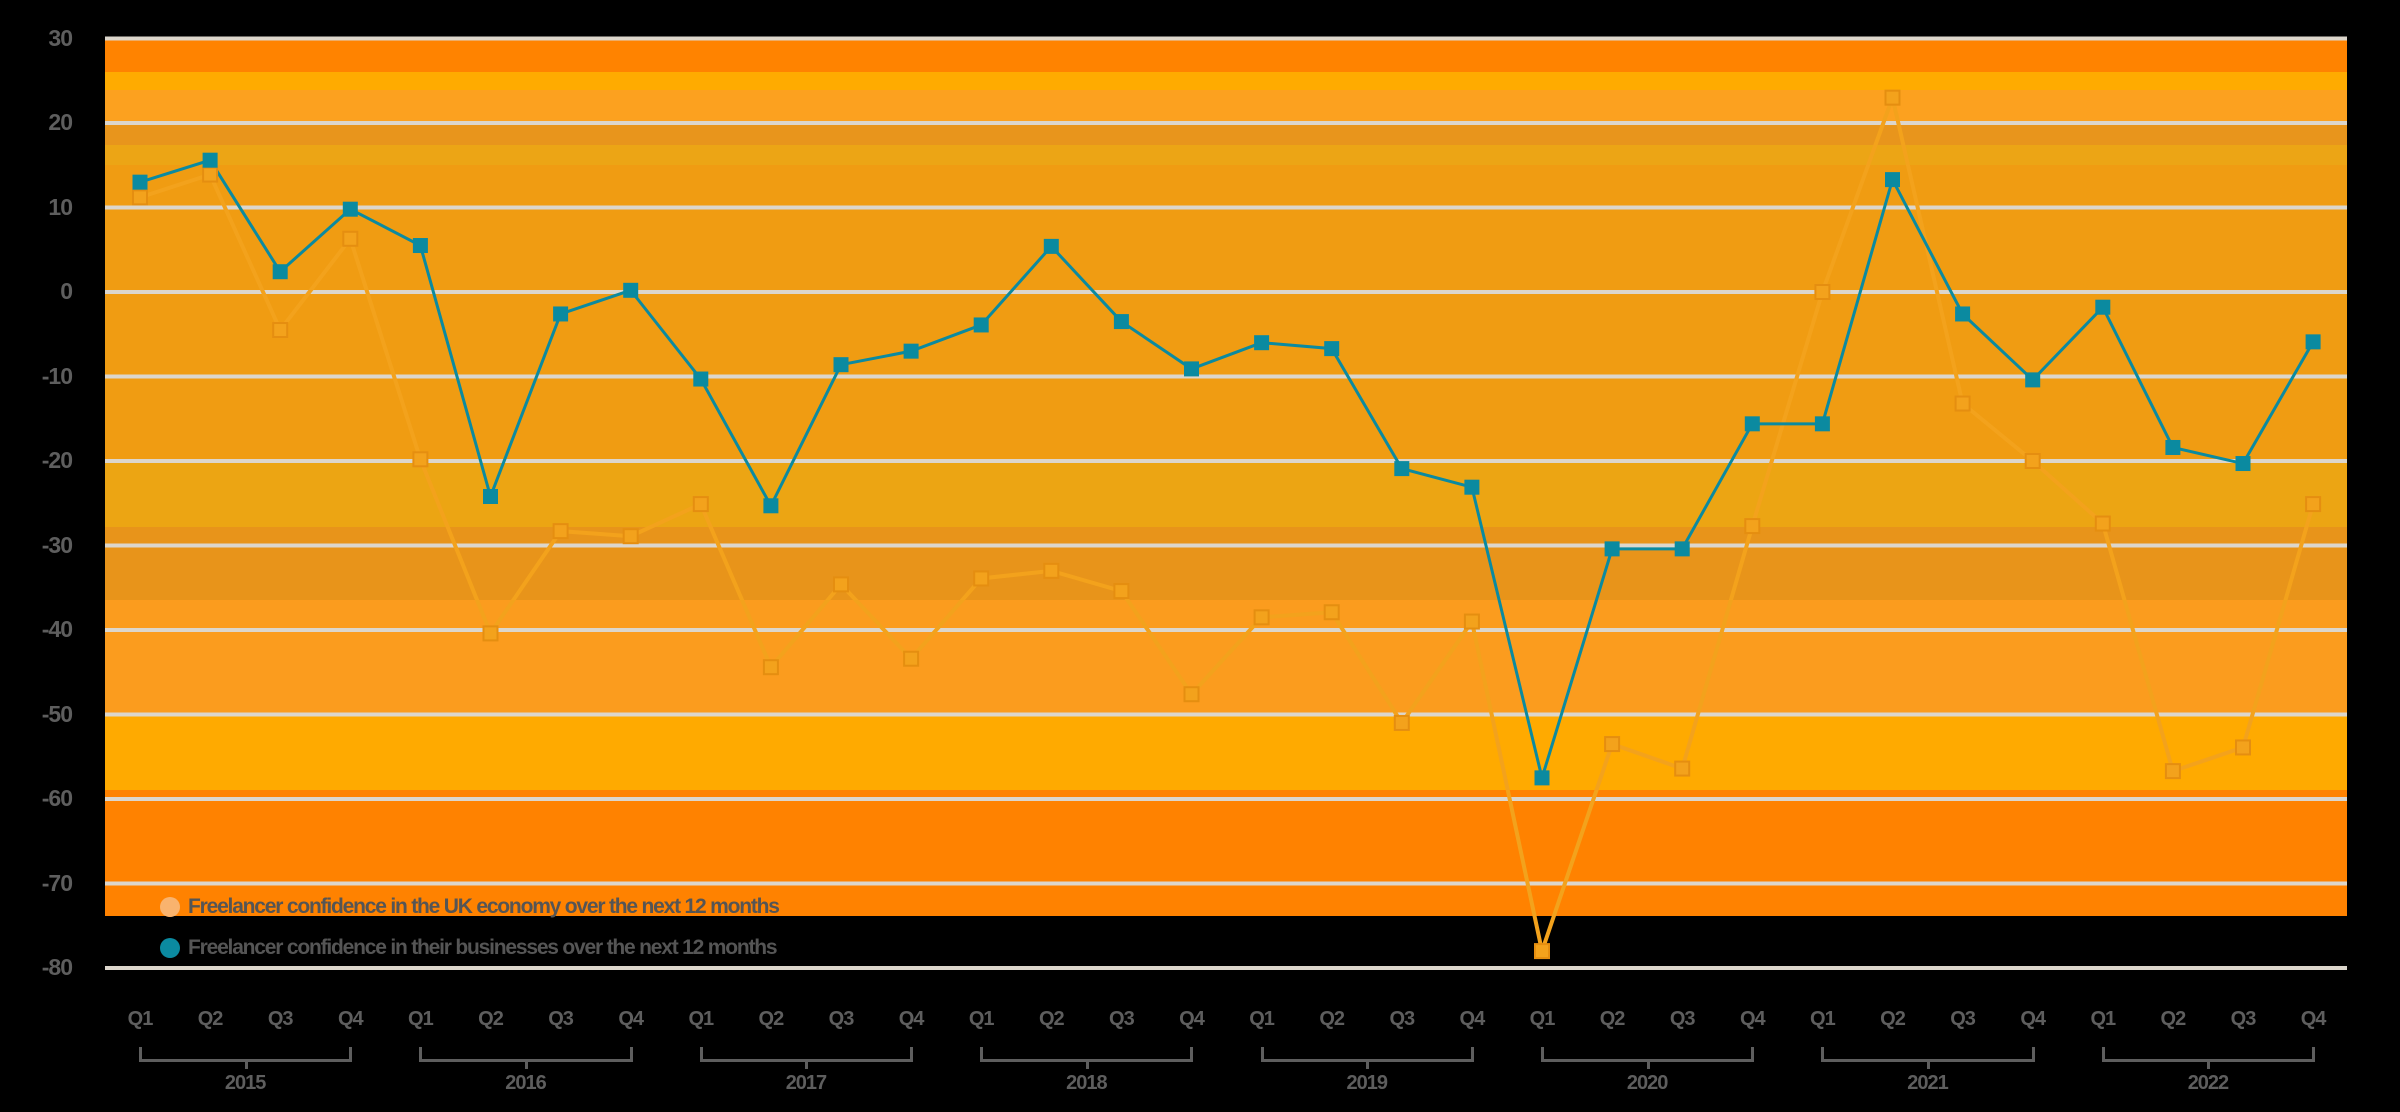 This screenshot has width=2400, height=1112. What do you see at coordinates (66, 291) in the screenshot?
I see `y-tick-label: 0` at bounding box center [66, 291].